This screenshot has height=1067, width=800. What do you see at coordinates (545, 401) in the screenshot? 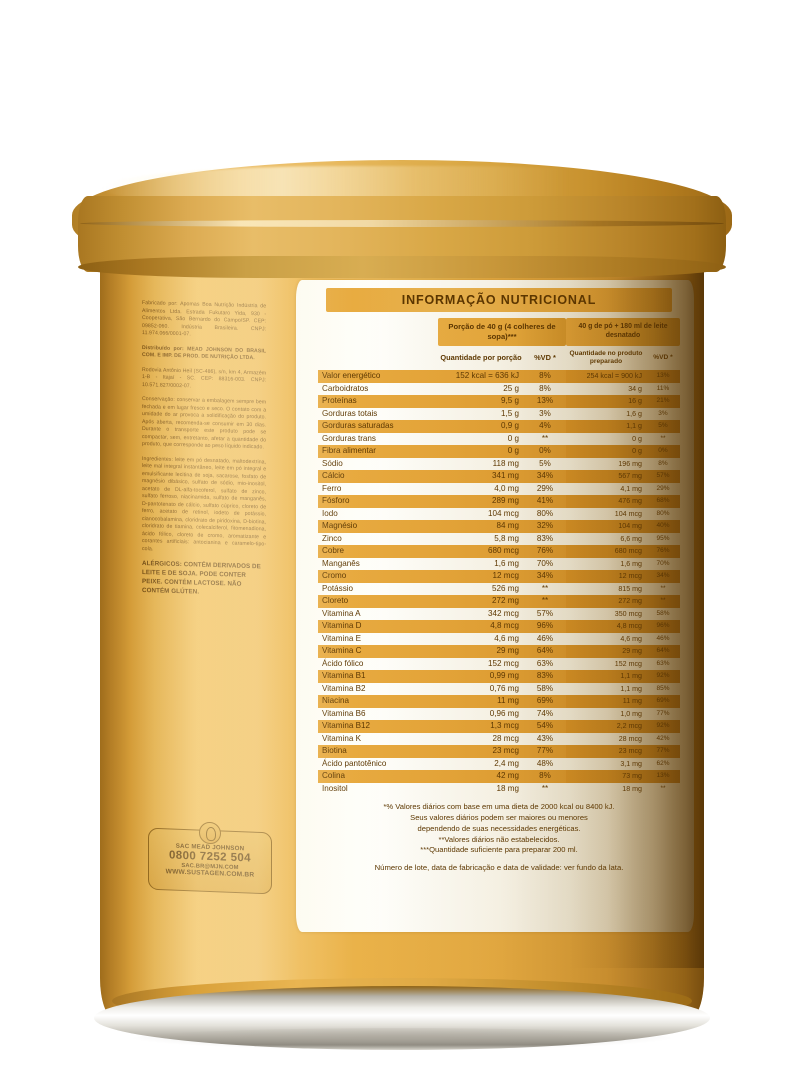
I see `cell-v1: 13%` at bounding box center [545, 401].